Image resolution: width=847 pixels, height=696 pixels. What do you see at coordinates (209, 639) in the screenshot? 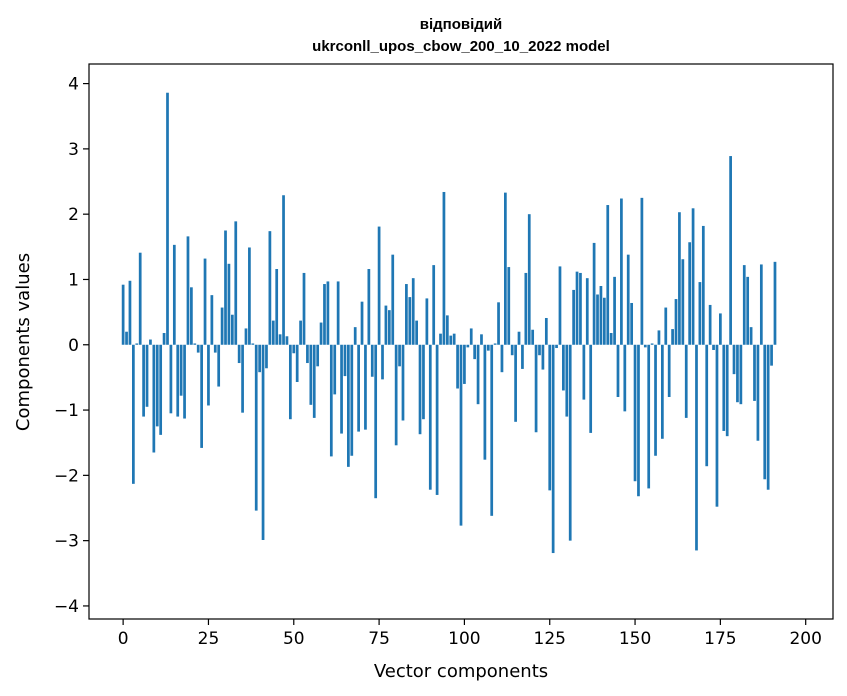
I see `x-tick-label-25: 25` at bounding box center [209, 639].